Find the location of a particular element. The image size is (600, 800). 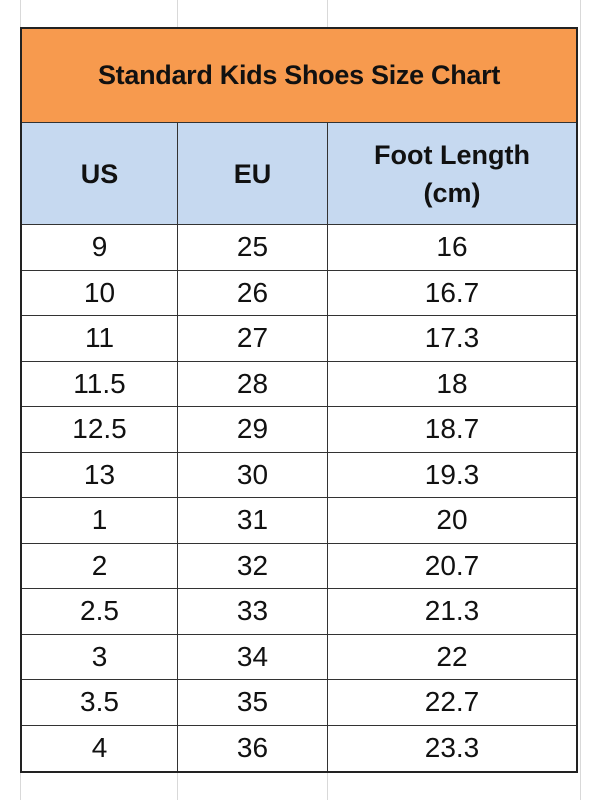

header-eu: EU is located at coordinates (253, 173).